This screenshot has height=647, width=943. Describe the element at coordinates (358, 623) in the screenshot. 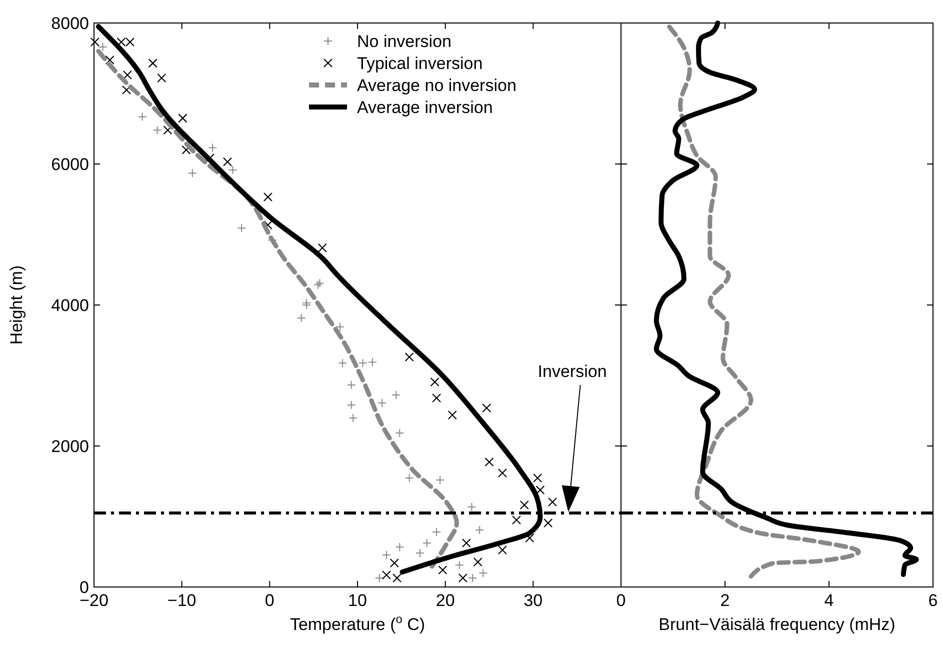

I see `x-axis-title: Temperature ($^{o}$ C)` at that location.